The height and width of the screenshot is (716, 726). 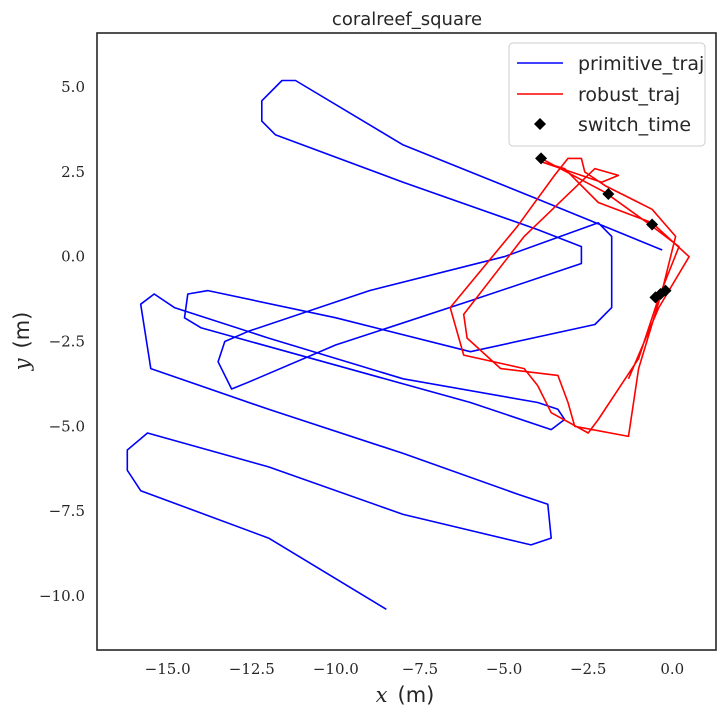 I want to click on legend-label-primitive: primitive_traj, so click(x=641, y=64).